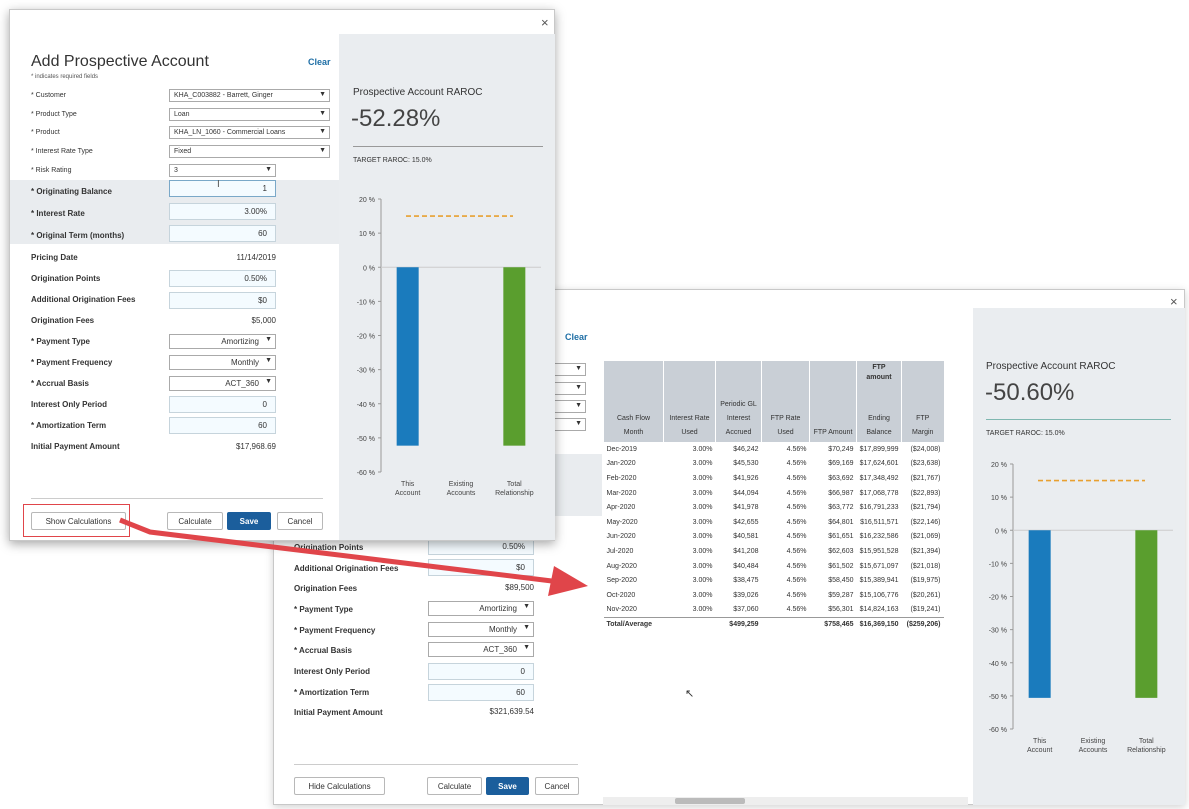  What do you see at coordinates (633, 432) in the screenshot?
I see `column-header-line: Month` at bounding box center [633, 432].